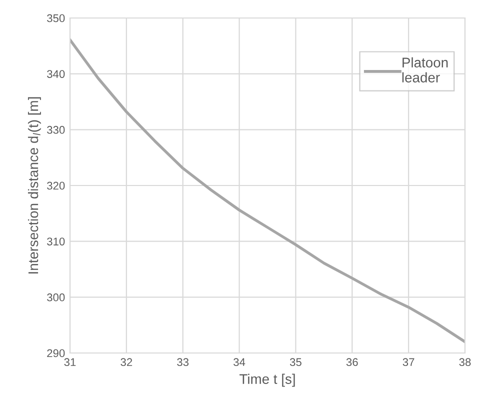  Describe the element at coordinates (70, 362) in the screenshot. I see `x-tick-label: 31` at that location.